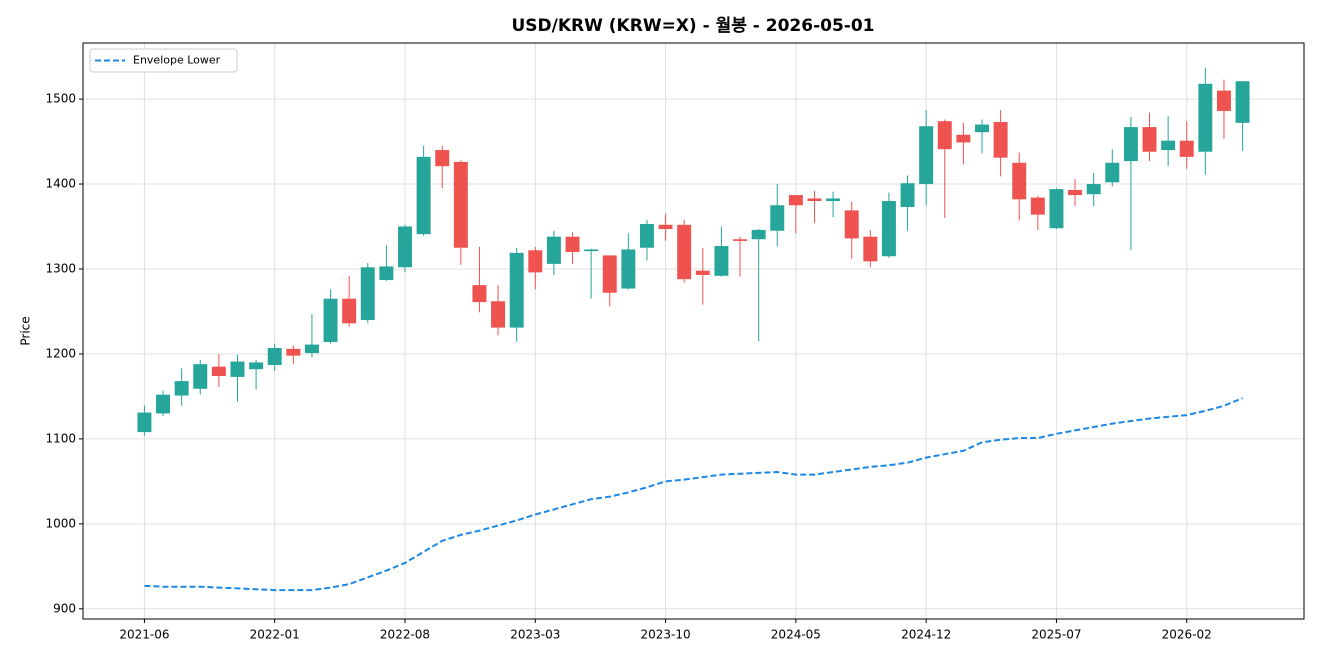 This screenshot has width=1320, height=660. Describe the element at coordinates (405, 635) in the screenshot. I see `x-tick-label: 2022-08` at that location.